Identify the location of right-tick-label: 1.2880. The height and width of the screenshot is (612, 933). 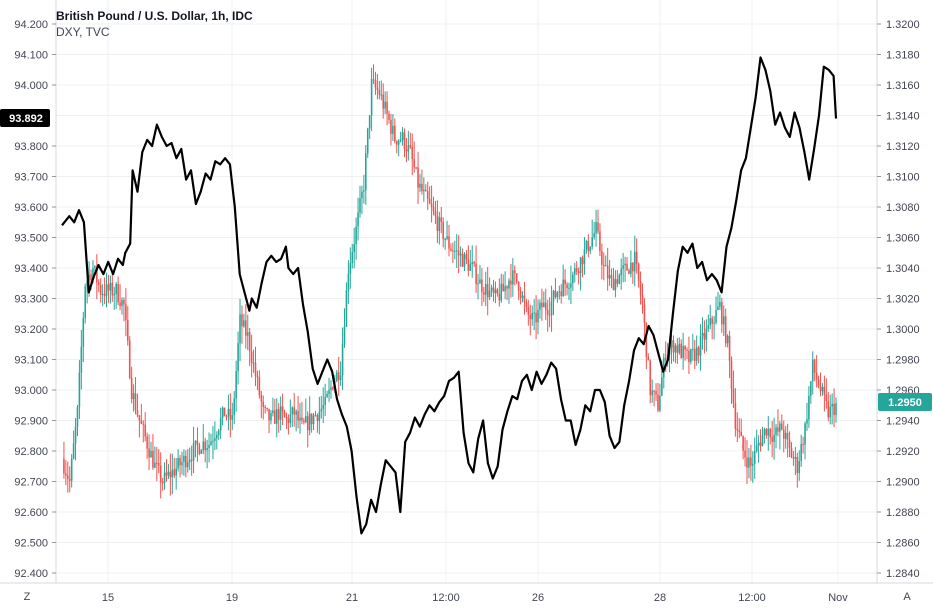
(903, 513).